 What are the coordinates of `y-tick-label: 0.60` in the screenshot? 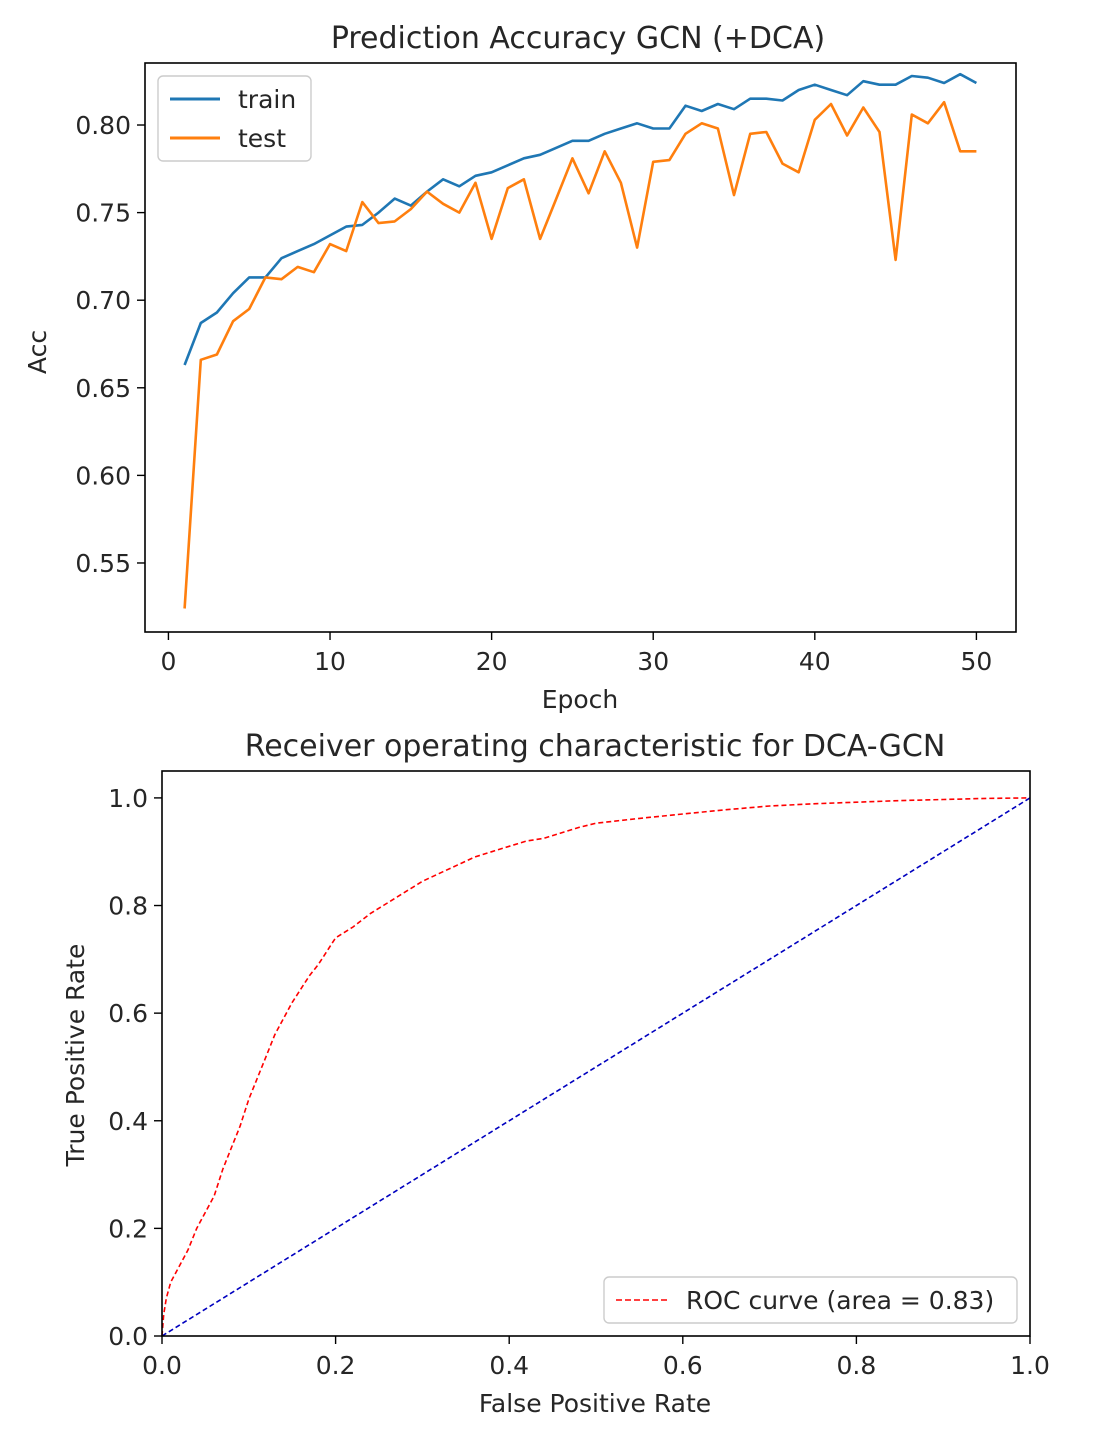 It's located at (103, 475).